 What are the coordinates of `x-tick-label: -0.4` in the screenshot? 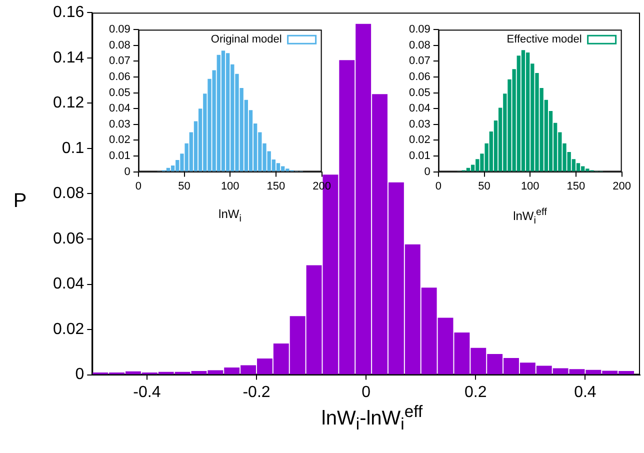 It's located at (147, 392).